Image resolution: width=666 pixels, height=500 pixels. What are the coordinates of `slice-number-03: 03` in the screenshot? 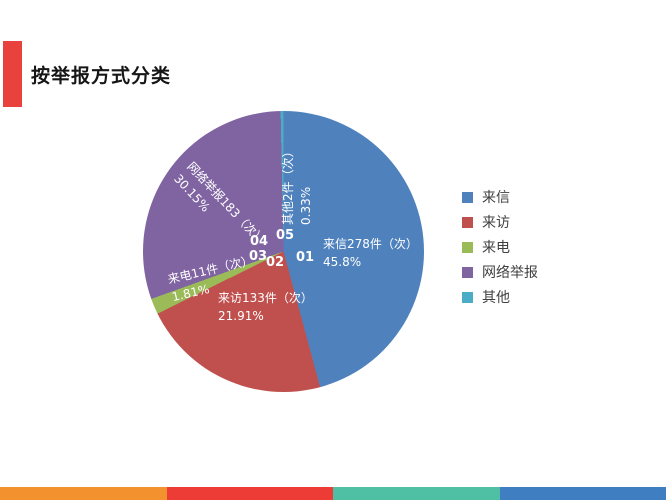 It's located at (258, 256).